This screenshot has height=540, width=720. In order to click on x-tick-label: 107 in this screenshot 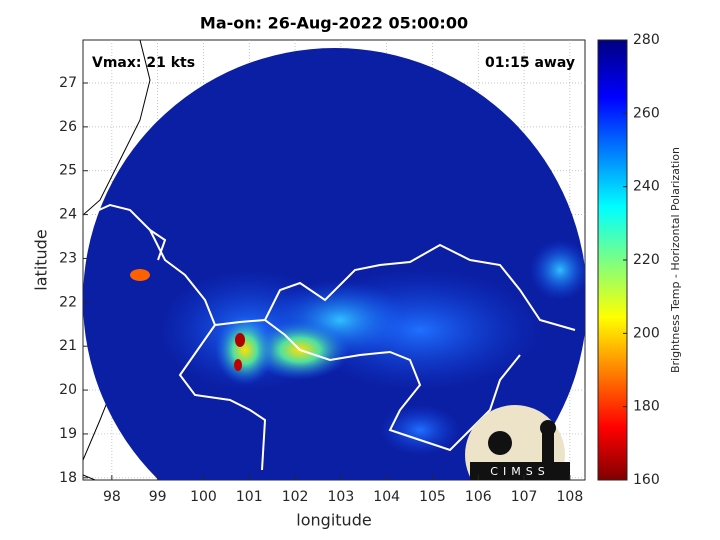, I will do `click(524, 497)`.